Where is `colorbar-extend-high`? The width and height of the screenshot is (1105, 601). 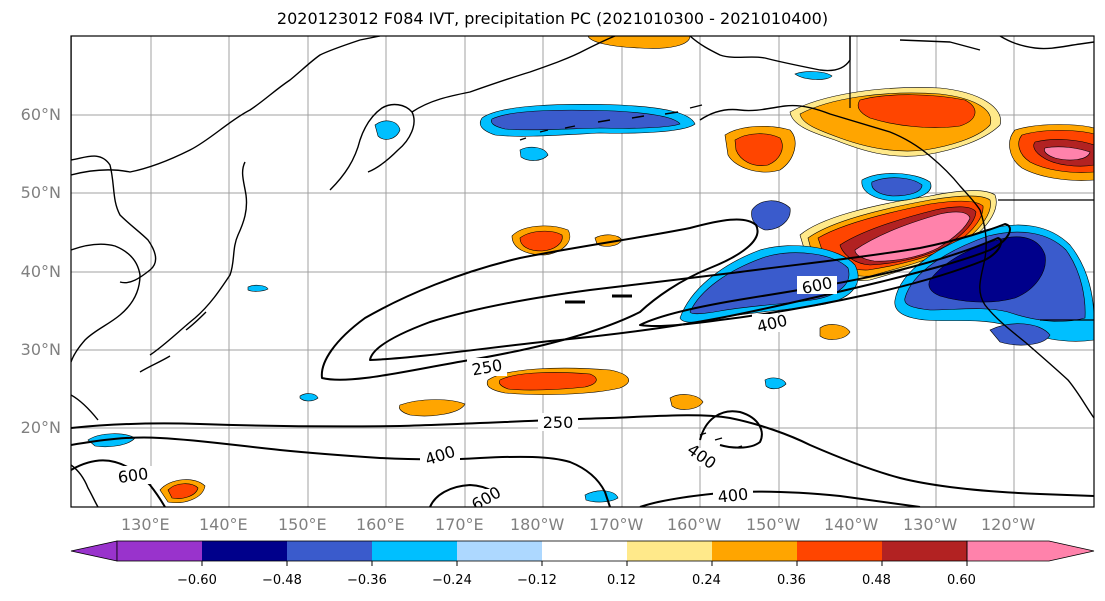 colorbar-extend-high is located at coordinates (1030, 551).